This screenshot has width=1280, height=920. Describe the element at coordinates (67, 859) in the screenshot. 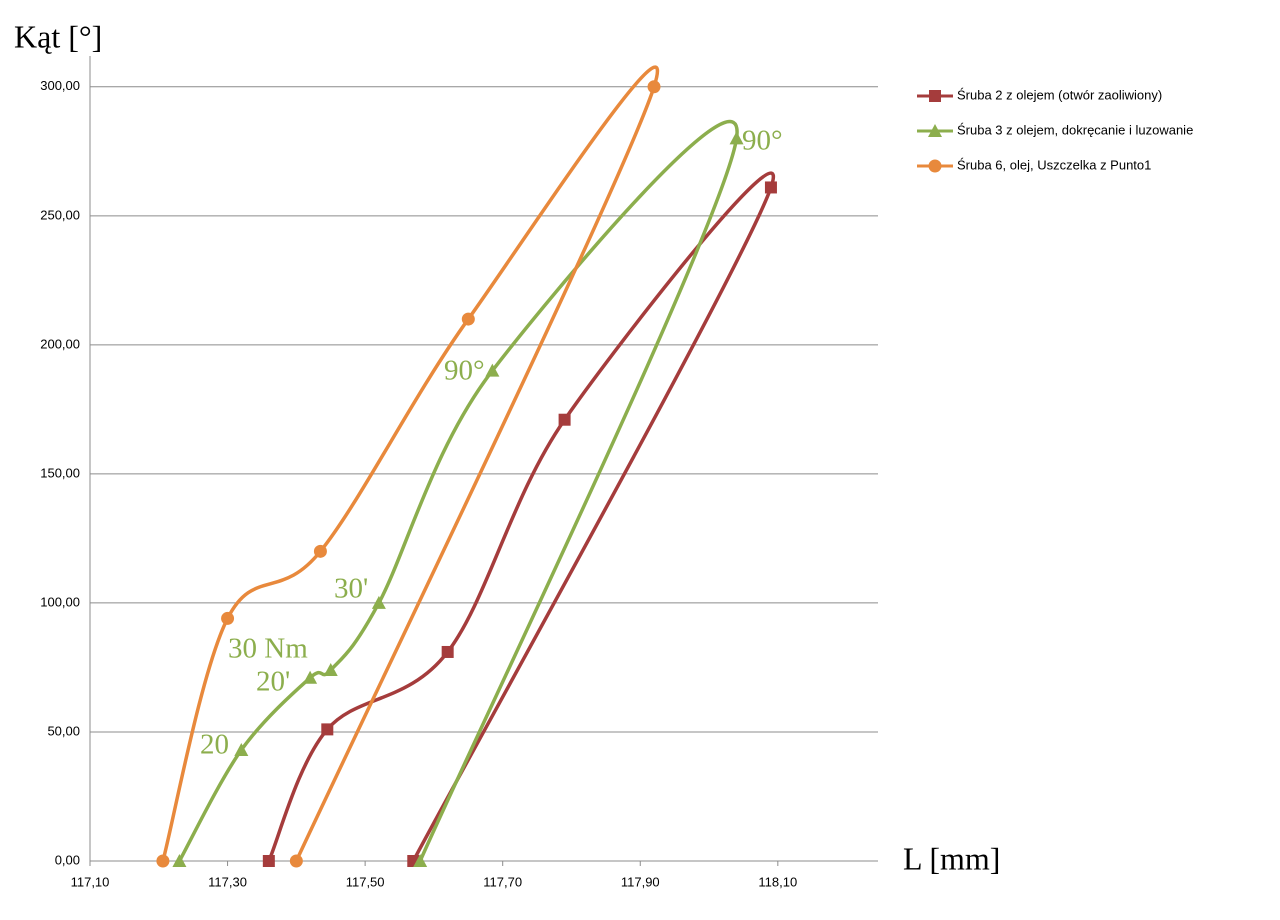

I see `y-tick-label: 0,00` at that location.